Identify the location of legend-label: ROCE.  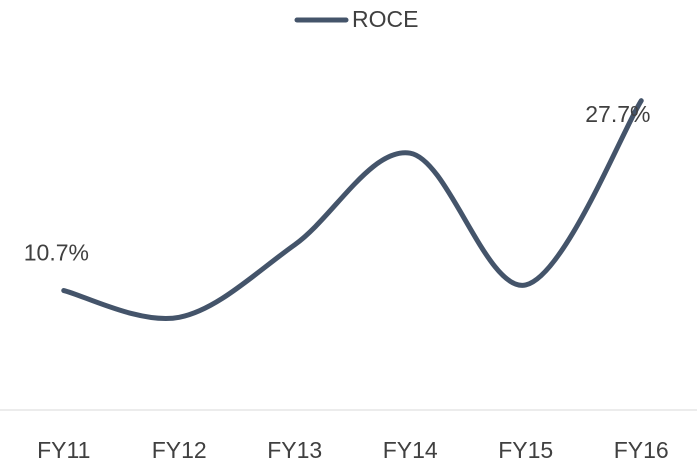
(385, 19).